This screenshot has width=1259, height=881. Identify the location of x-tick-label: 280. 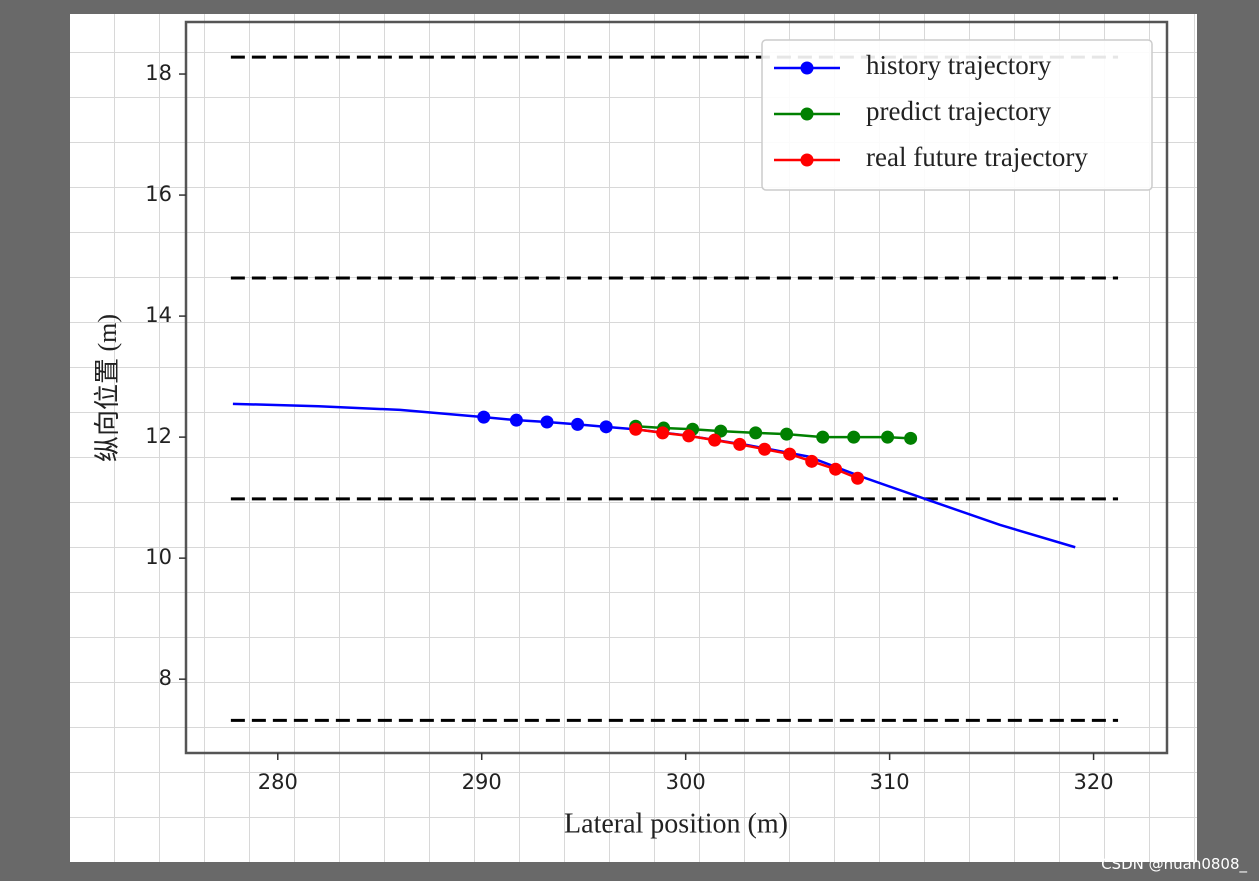
(278, 782).